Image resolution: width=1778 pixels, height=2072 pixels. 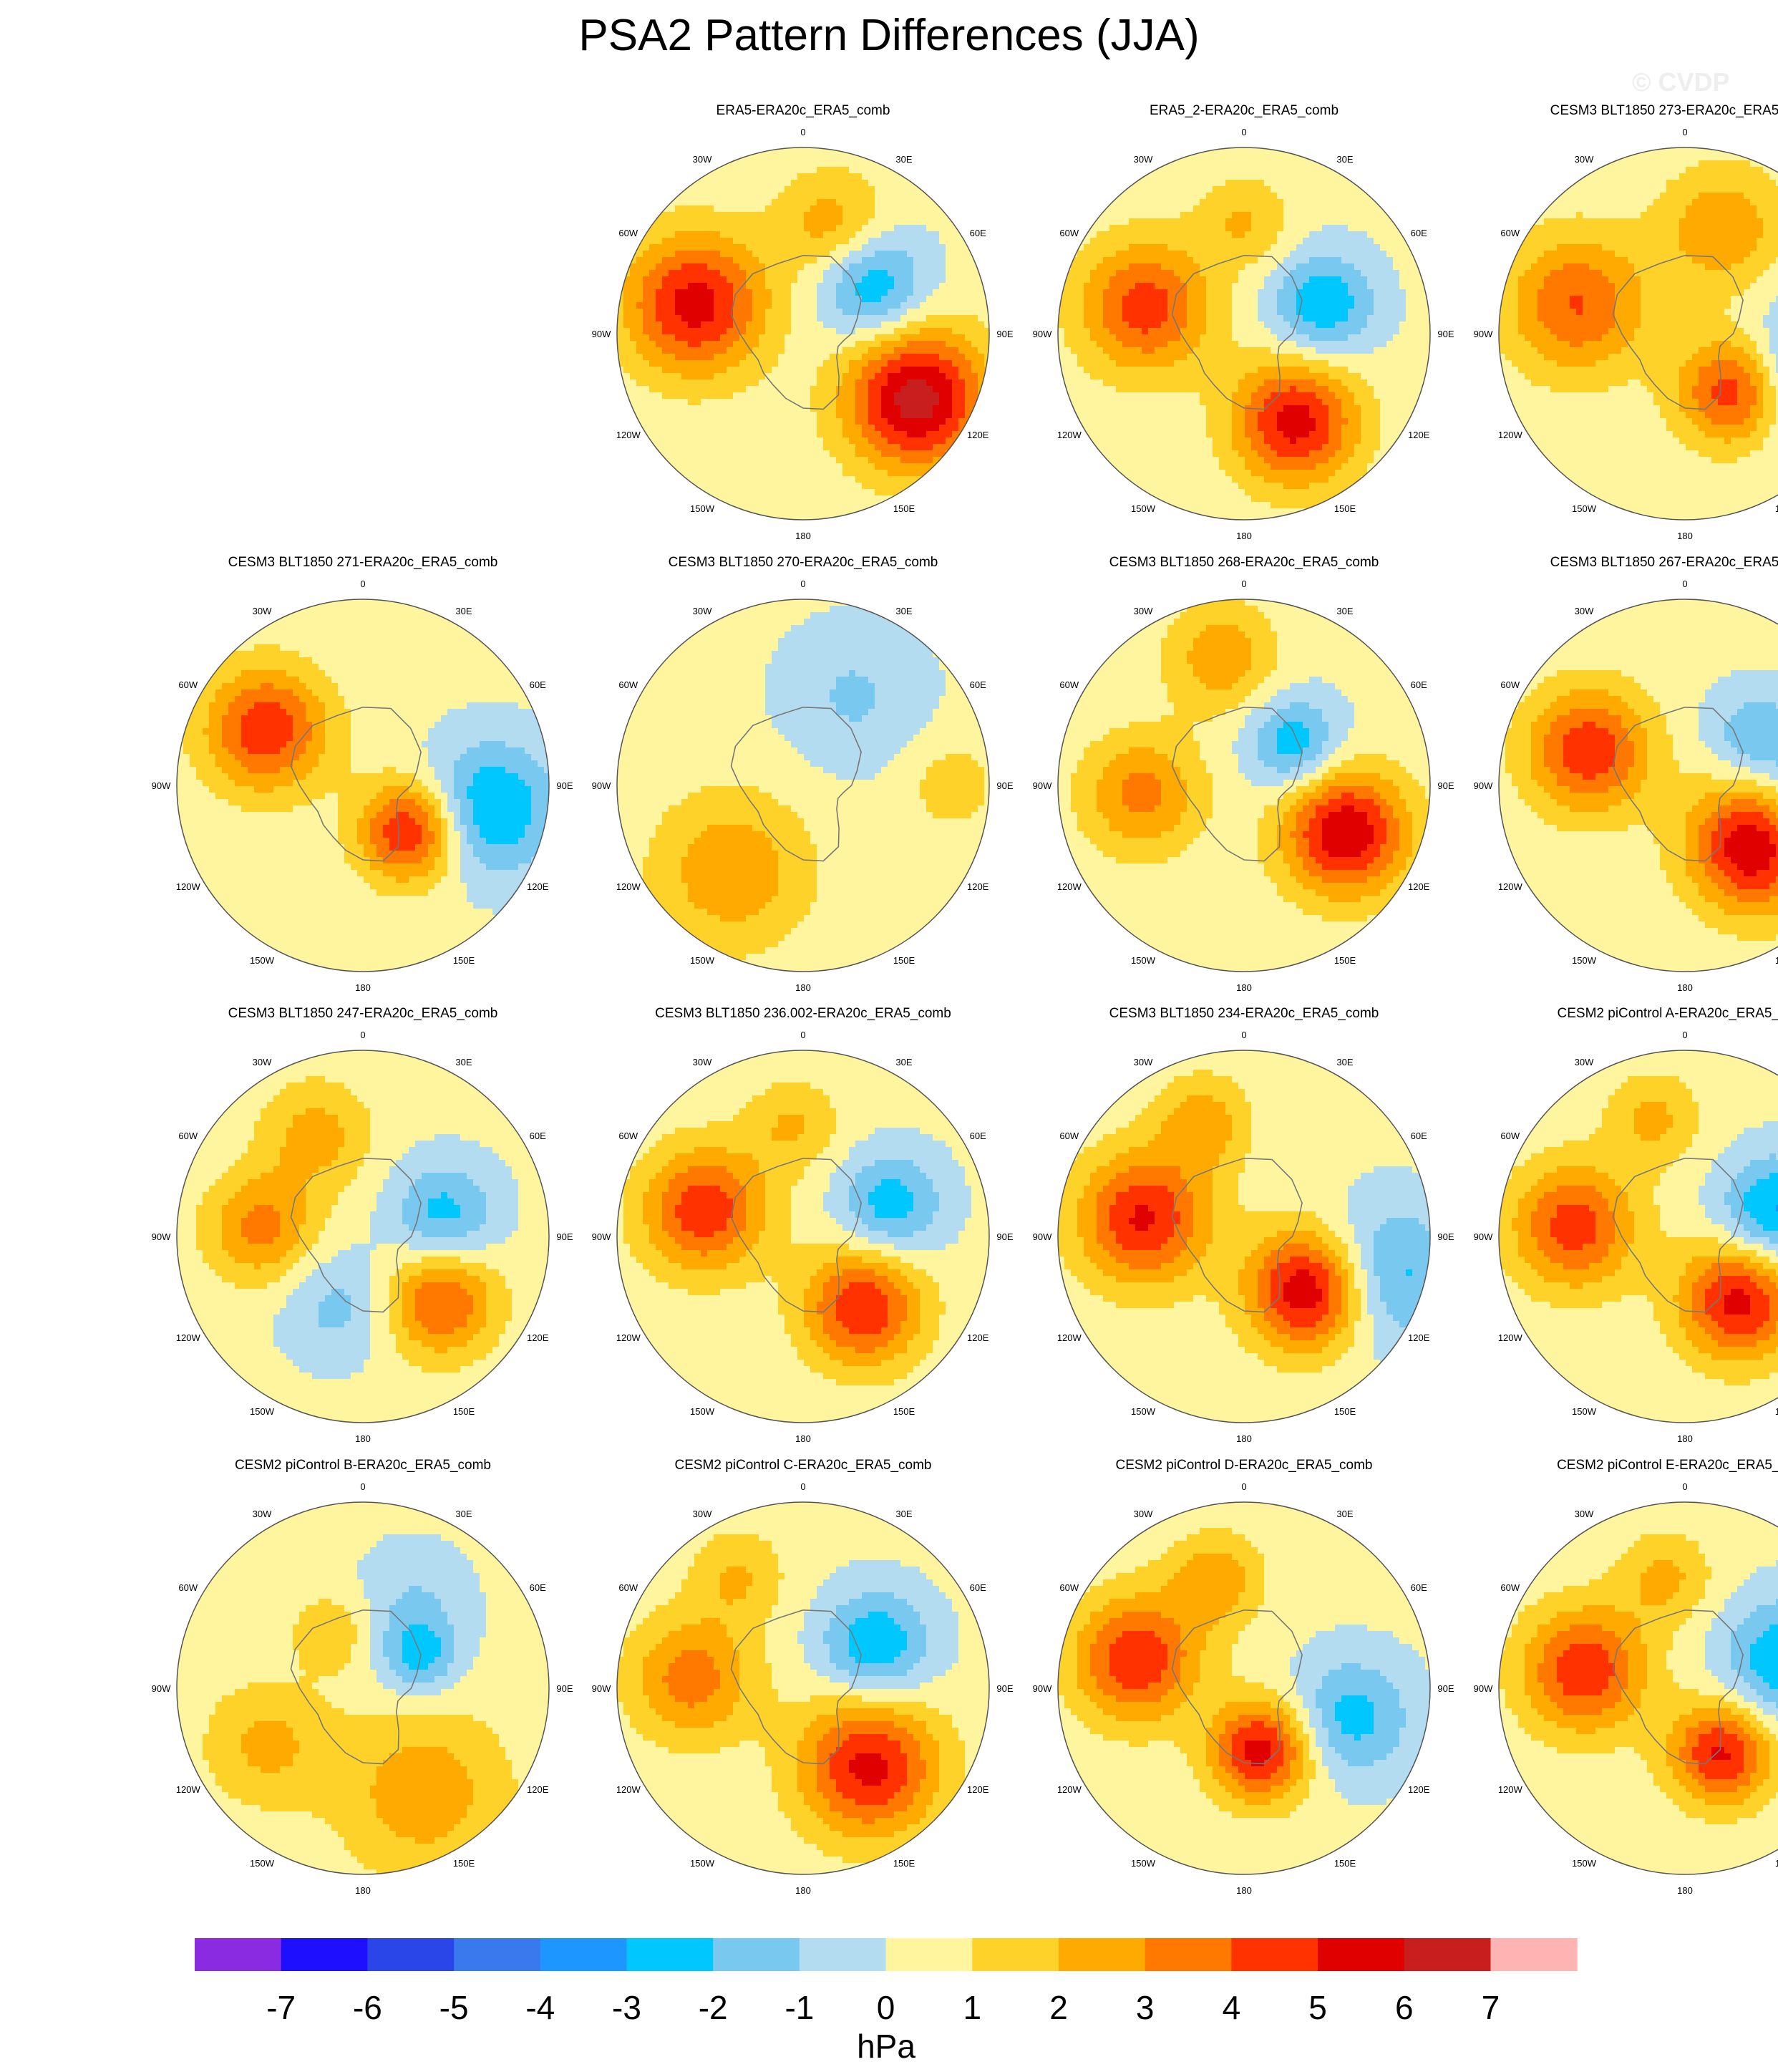 What do you see at coordinates (978, 435) in the screenshot?
I see `longitude-label: 120E` at bounding box center [978, 435].